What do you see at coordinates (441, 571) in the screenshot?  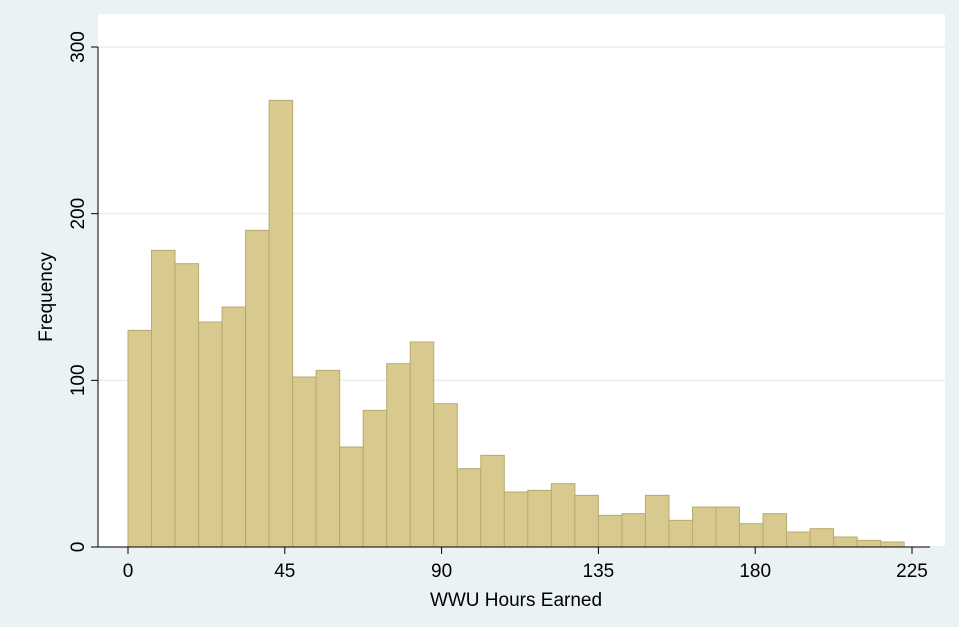 I see `x-tick-label: 90` at bounding box center [441, 571].